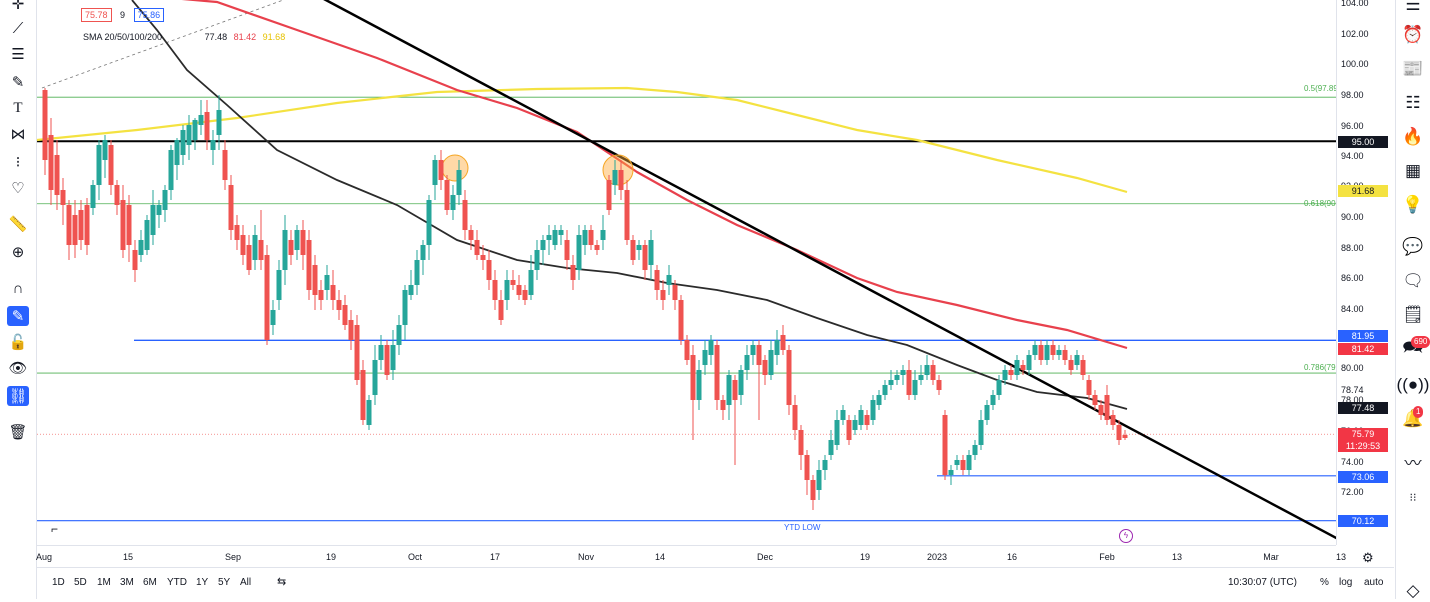 Image resolution: width=1430 pixels, height=602 pixels. What do you see at coordinates (18, 188) in the screenshot?
I see `heart-icon: ♡` at bounding box center [18, 188].